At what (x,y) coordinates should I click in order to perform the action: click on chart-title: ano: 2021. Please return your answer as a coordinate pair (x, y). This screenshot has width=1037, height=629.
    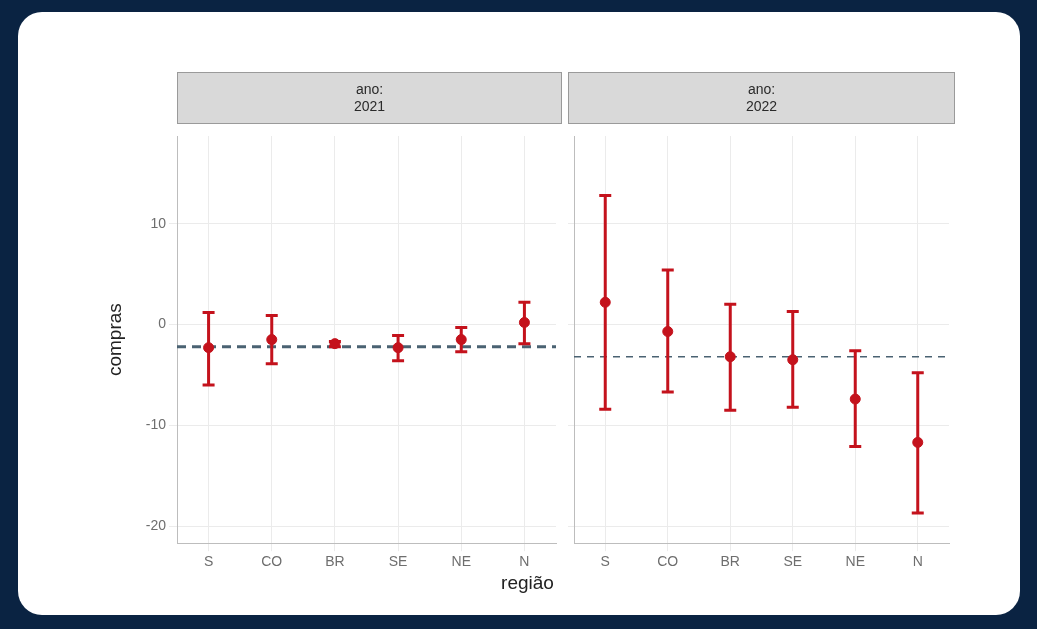
    Looking at the image, I should click on (369, 98).